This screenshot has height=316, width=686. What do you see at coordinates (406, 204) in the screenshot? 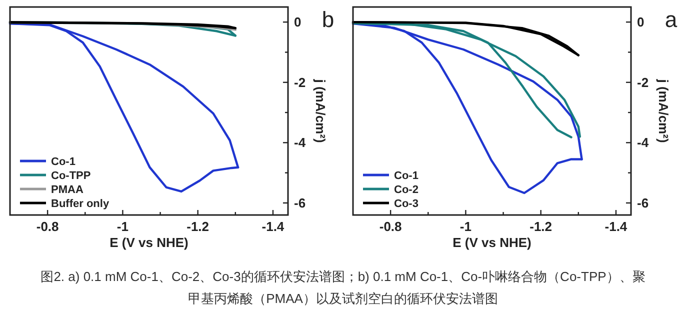
I see `legend-label: Co-3` at bounding box center [406, 204].